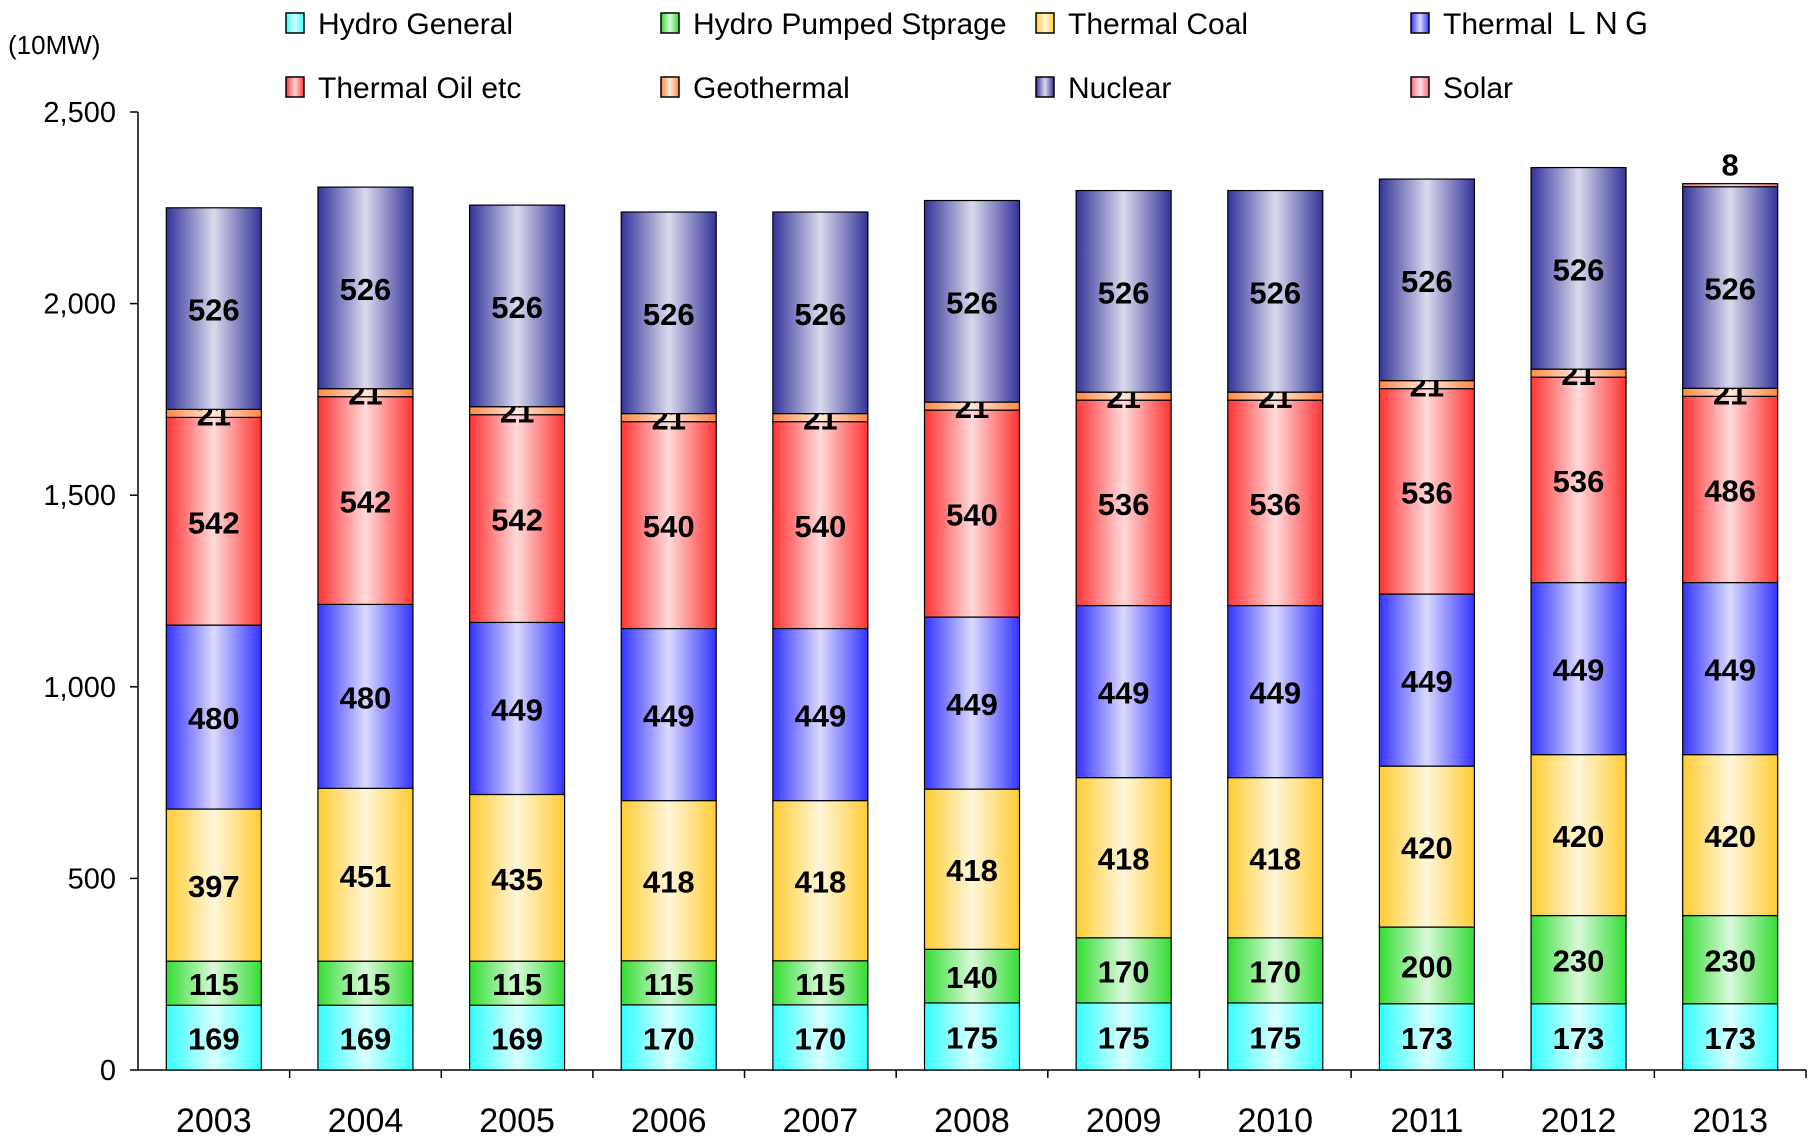  I want to click on y-tick-label: 2,500, so click(79, 113).